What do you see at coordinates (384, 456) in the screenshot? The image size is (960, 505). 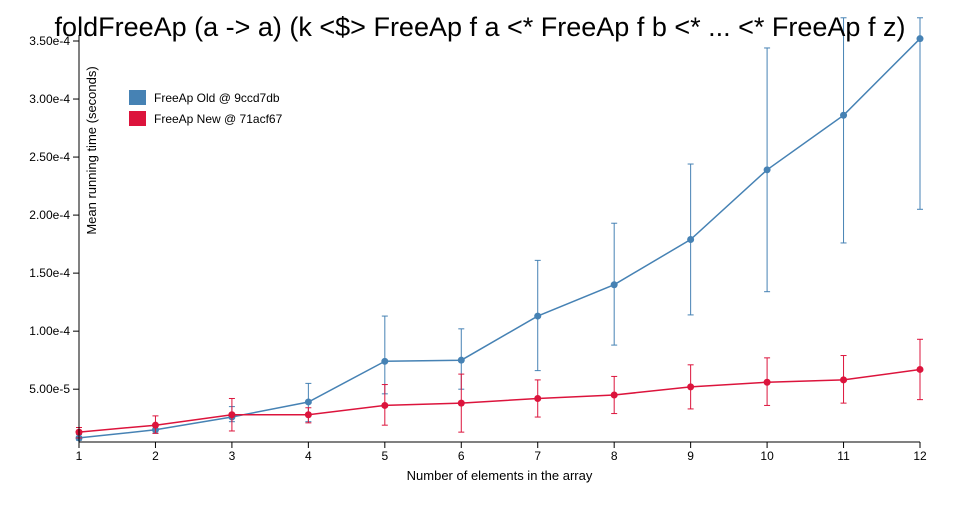 I see `x-tick-label: 5` at bounding box center [384, 456].